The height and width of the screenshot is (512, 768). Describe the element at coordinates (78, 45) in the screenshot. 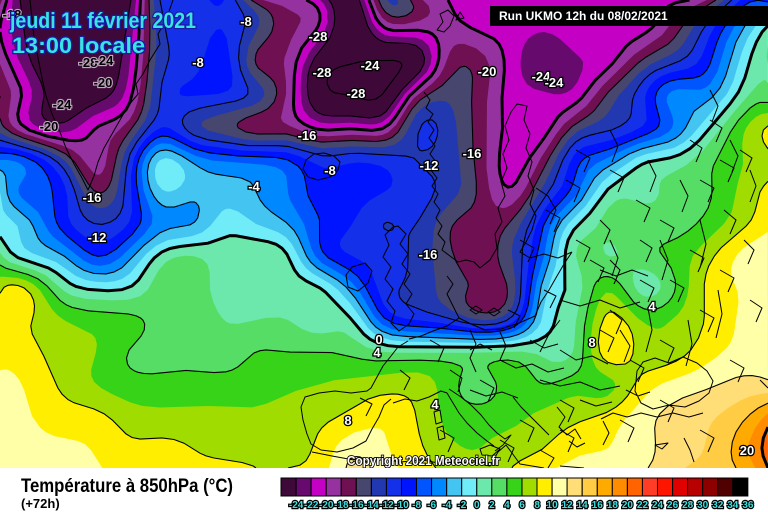

I see `svg-text: 13:00 locale` at that location.